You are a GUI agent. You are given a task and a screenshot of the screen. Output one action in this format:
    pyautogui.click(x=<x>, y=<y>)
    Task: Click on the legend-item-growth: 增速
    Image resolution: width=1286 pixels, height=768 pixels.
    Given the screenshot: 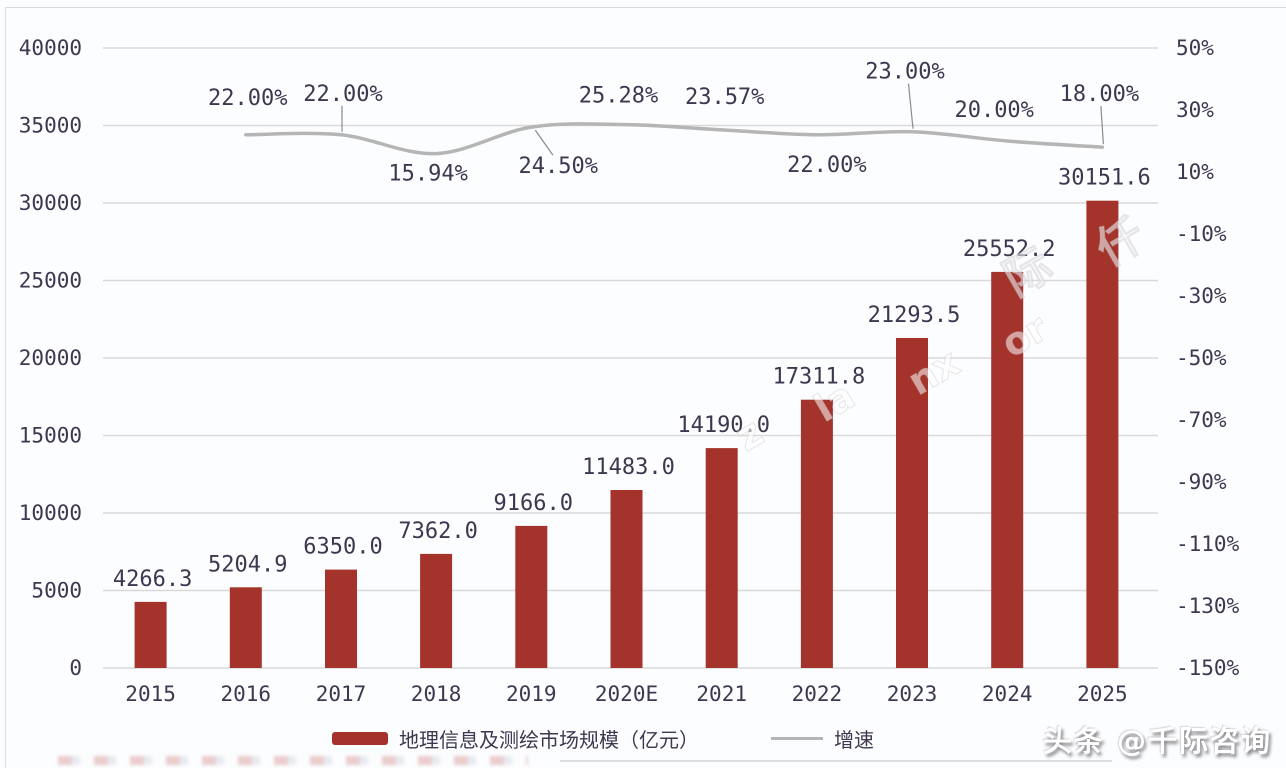 What is the action you would take?
    pyautogui.click(x=786, y=738)
    